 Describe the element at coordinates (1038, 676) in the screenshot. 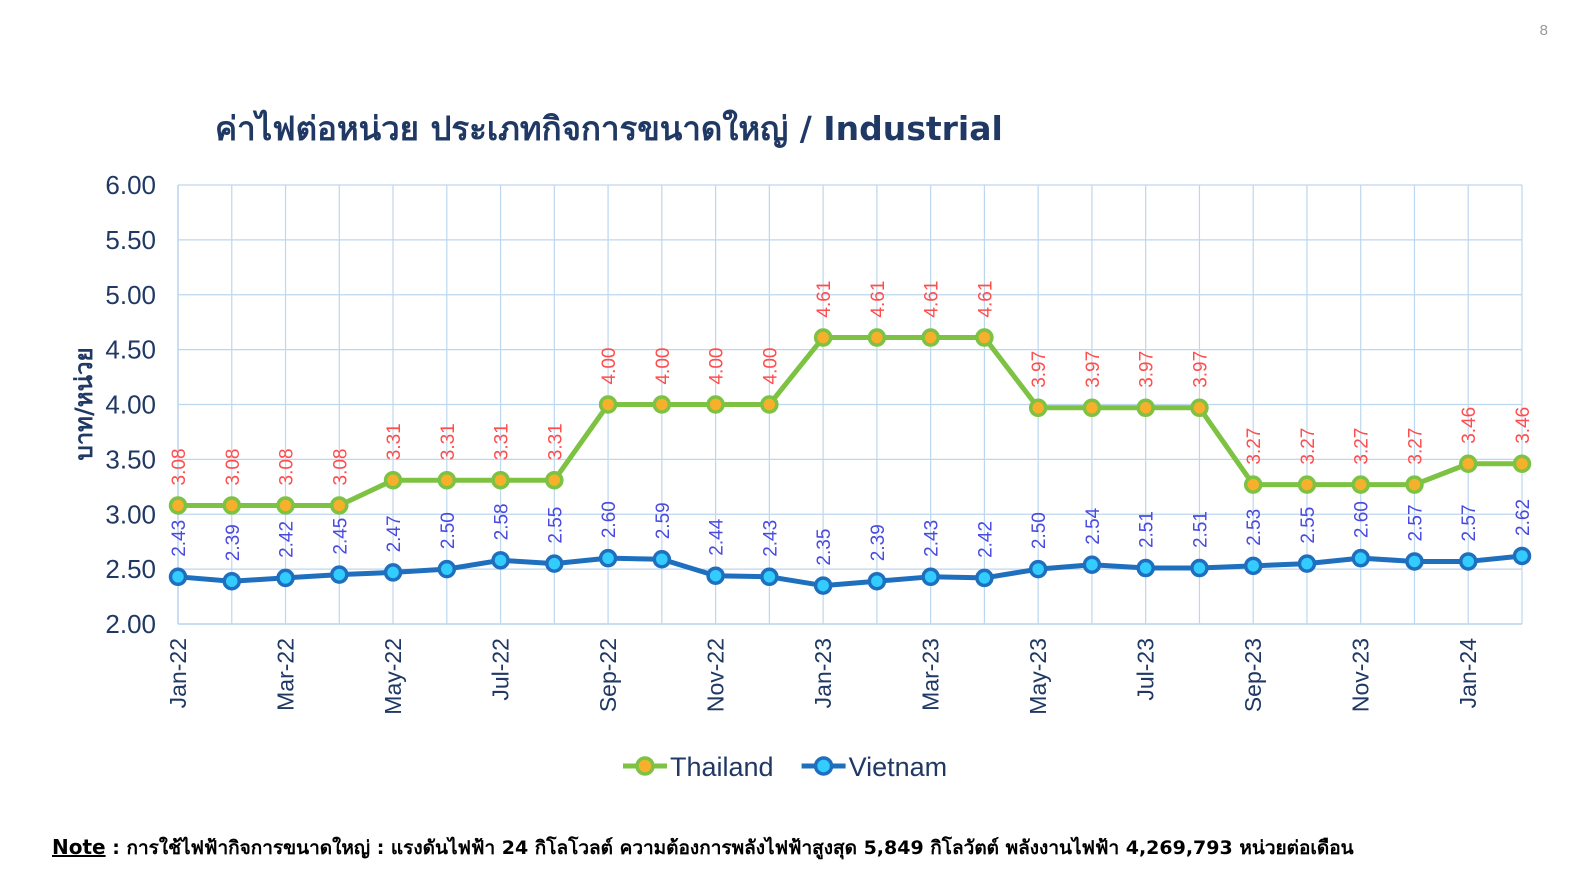

I see `x-tick-label: May-23` at that location.